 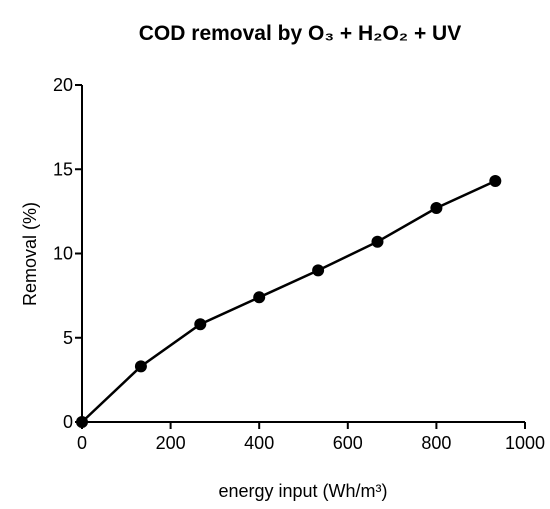 I want to click on y-tick-label: 20, so click(x=63, y=85).